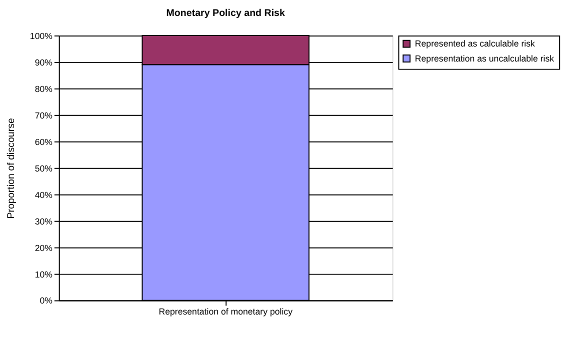 The height and width of the screenshot is (347, 565). Describe the element at coordinates (226, 311) in the screenshot. I see `x-tick-label: Representation of monetary policy` at that location.